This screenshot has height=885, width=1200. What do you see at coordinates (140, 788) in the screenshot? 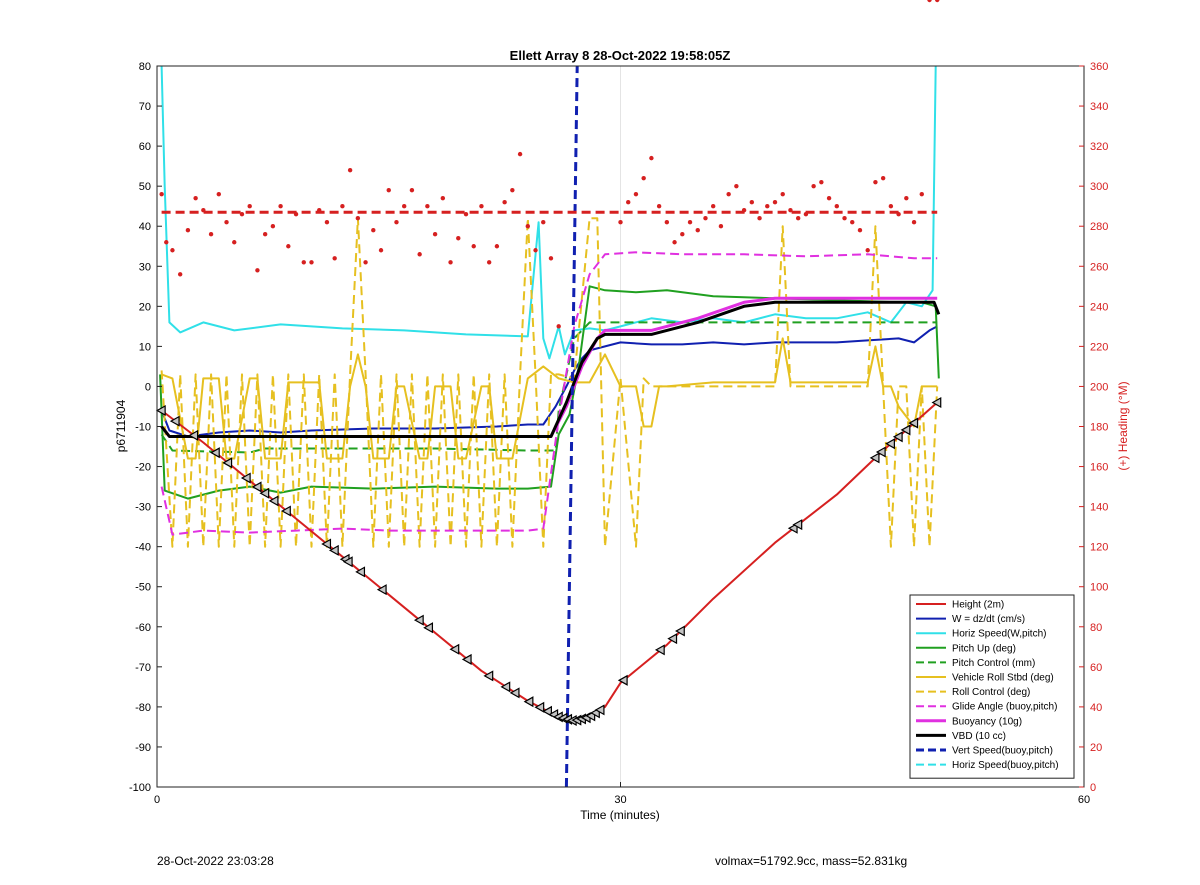
I see `left-tick-label: -100` at bounding box center [140, 788].